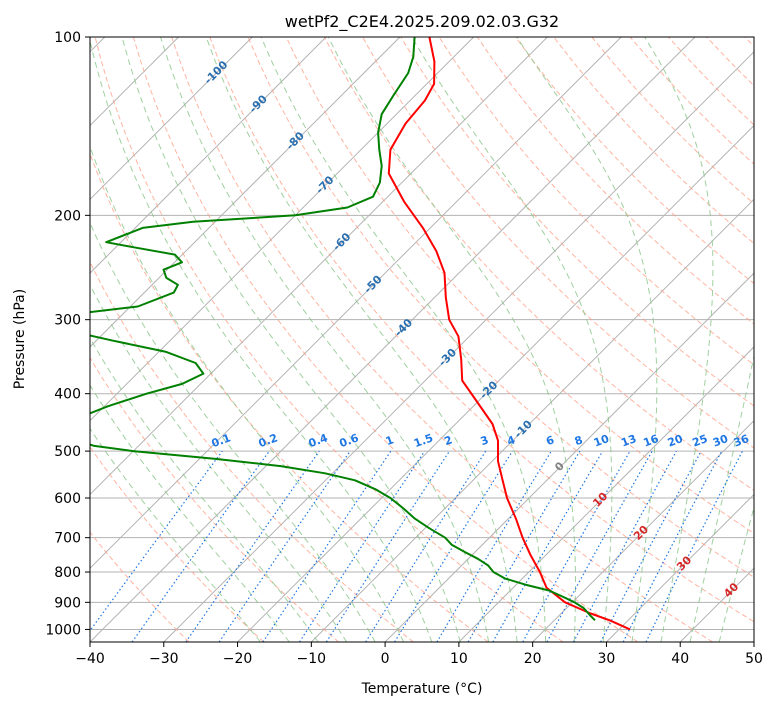 The height and width of the screenshot is (708, 775). Describe the element at coordinates (579, 440) in the screenshot. I see `mixing-ratio-label: 8` at that location.